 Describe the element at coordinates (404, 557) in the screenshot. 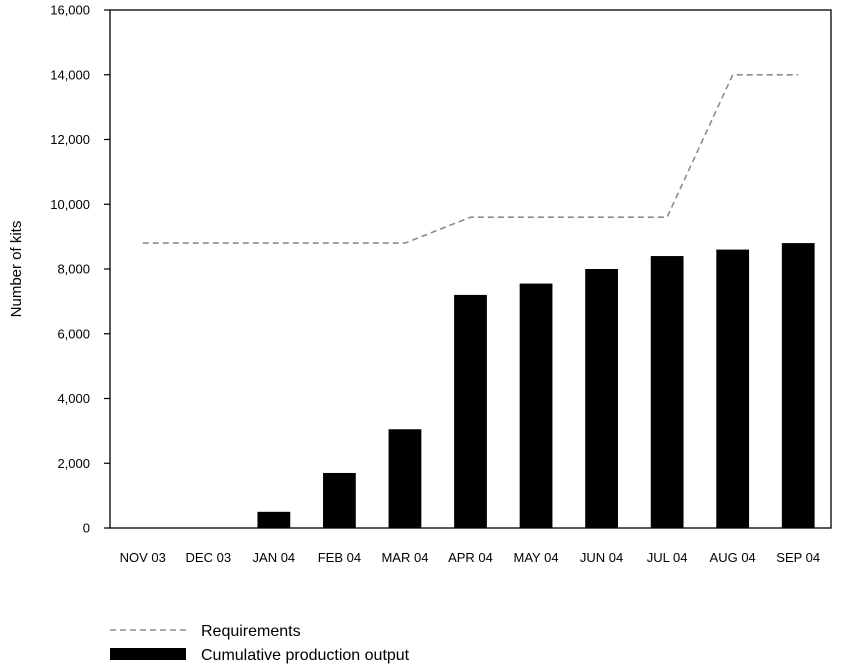

I see `x-tick-label: MAR 04` at that location.